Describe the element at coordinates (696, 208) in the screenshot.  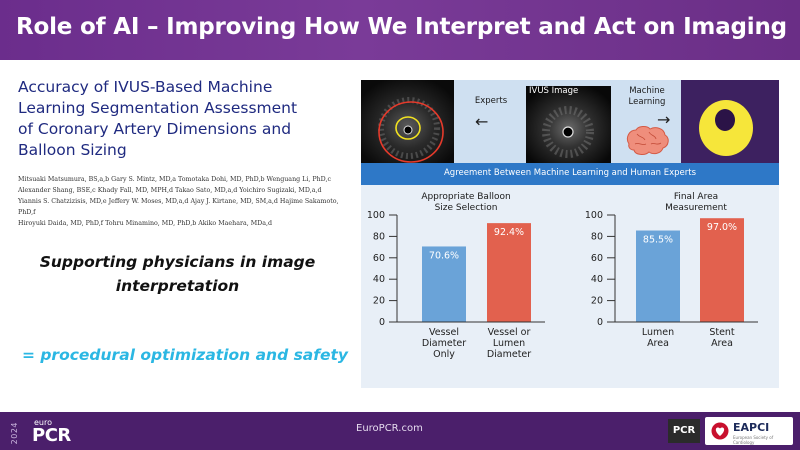
I see `chart2-title-line: Measurement` at that location.